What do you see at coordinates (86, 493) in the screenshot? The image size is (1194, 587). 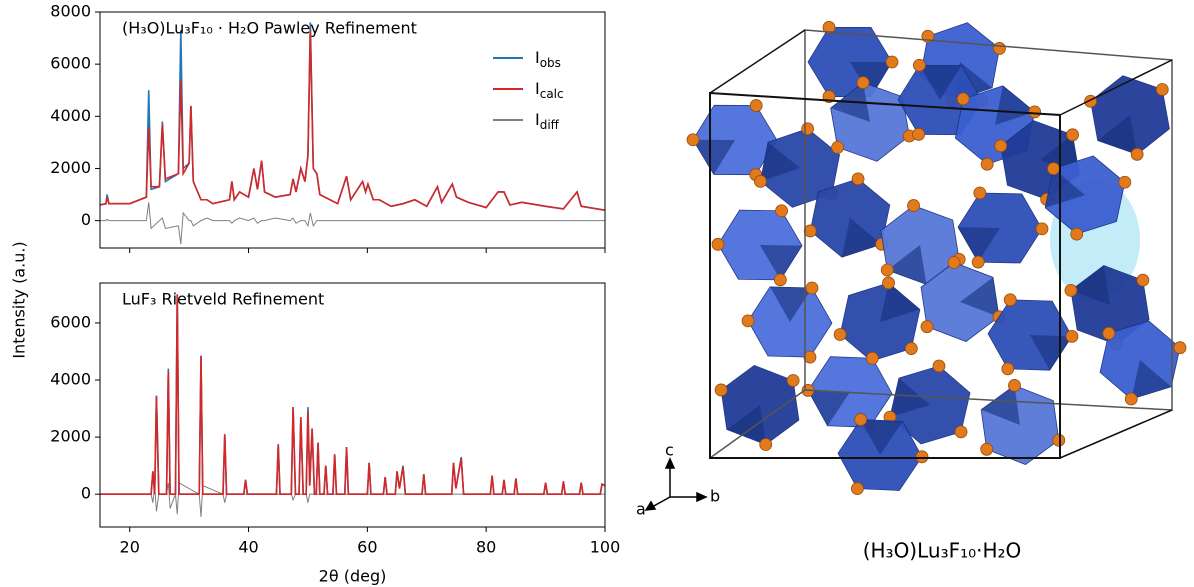 I see `y-tick-label: 0` at bounding box center [86, 493].